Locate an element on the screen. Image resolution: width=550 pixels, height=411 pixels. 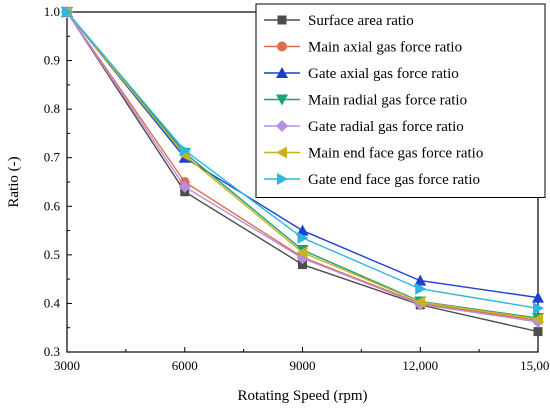
x-axis: 3000 6000 9000 12,000 15,000 is located at coordinates (302, 360).